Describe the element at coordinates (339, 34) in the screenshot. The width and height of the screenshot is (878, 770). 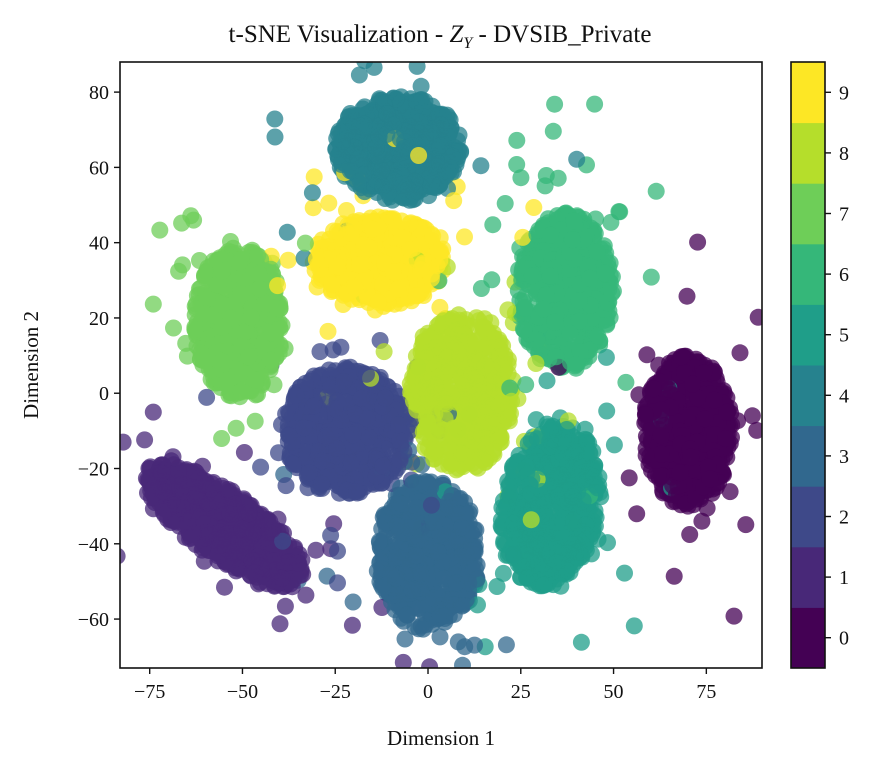
I see `title-prefix: t-SNE Visualization -` at that location.